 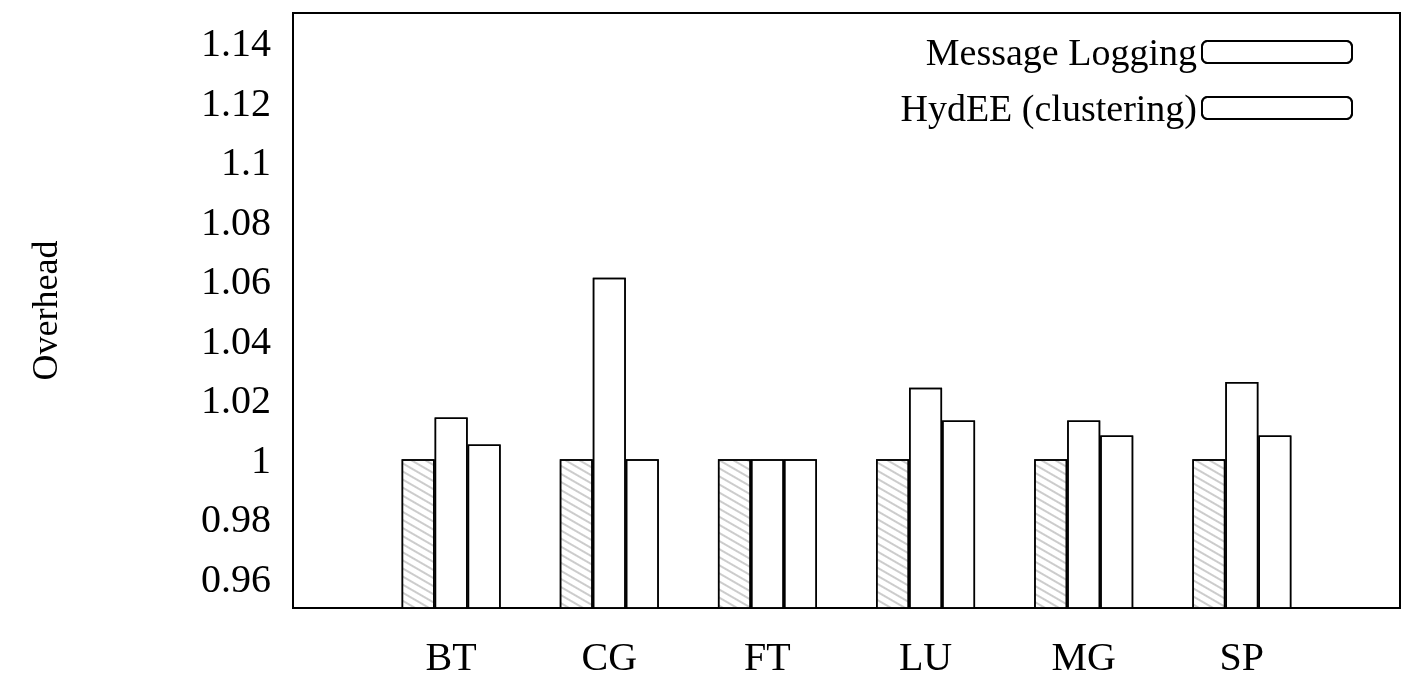 I want to click on x-tick-label: MG, so click(x=1083, y=656).